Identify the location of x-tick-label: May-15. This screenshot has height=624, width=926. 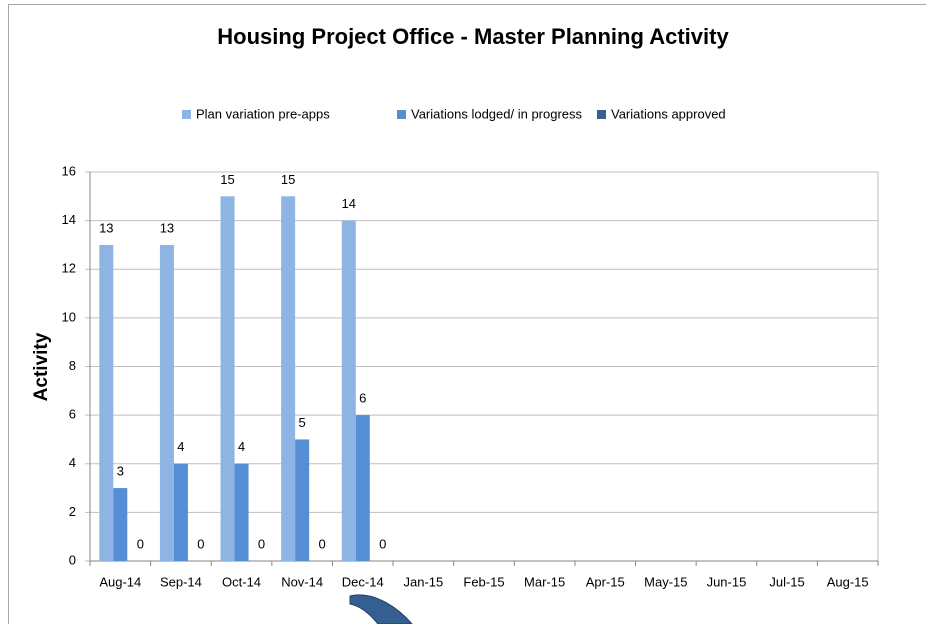
(665, 581).